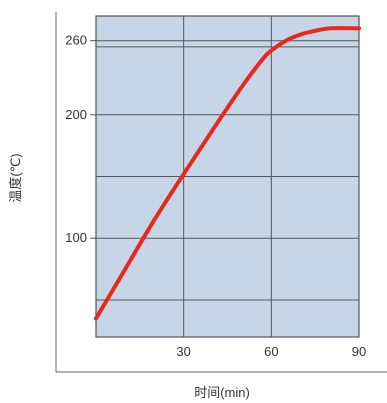  What do you see at coordinates (183, 351) in the screenshot?
I see `x-tick-label: 30` at bounding box center [183, 351].